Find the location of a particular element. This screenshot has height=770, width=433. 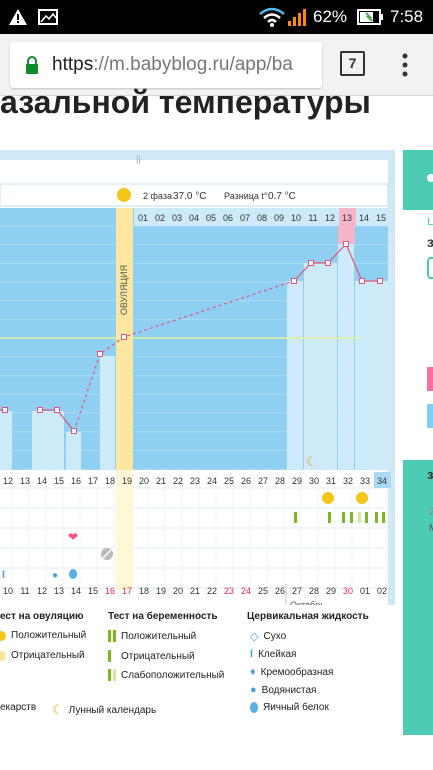

day-number: 11 is located at coordinates (312, 218).